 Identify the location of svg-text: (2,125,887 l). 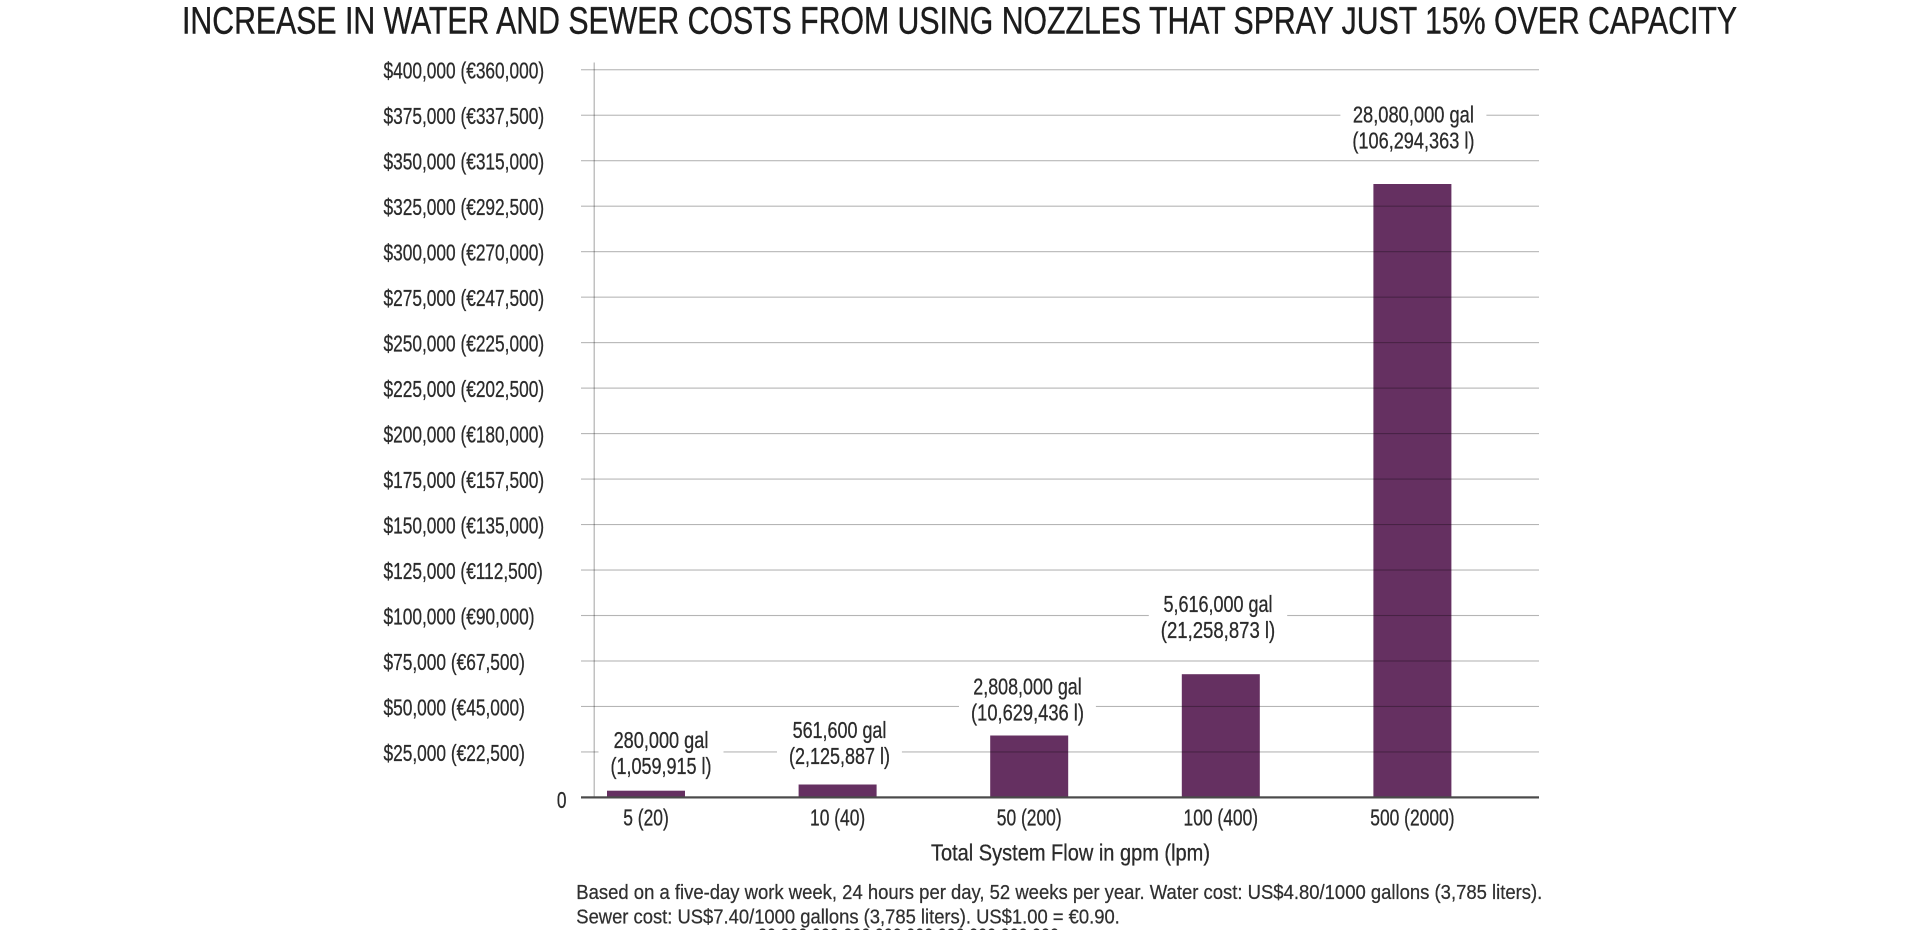
(839, 756).